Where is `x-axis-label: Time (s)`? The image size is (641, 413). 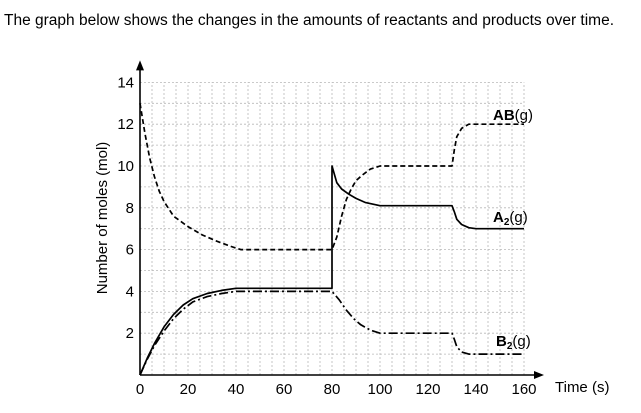
x-axis-label: Time (s) is located at coordinates (582, 387).